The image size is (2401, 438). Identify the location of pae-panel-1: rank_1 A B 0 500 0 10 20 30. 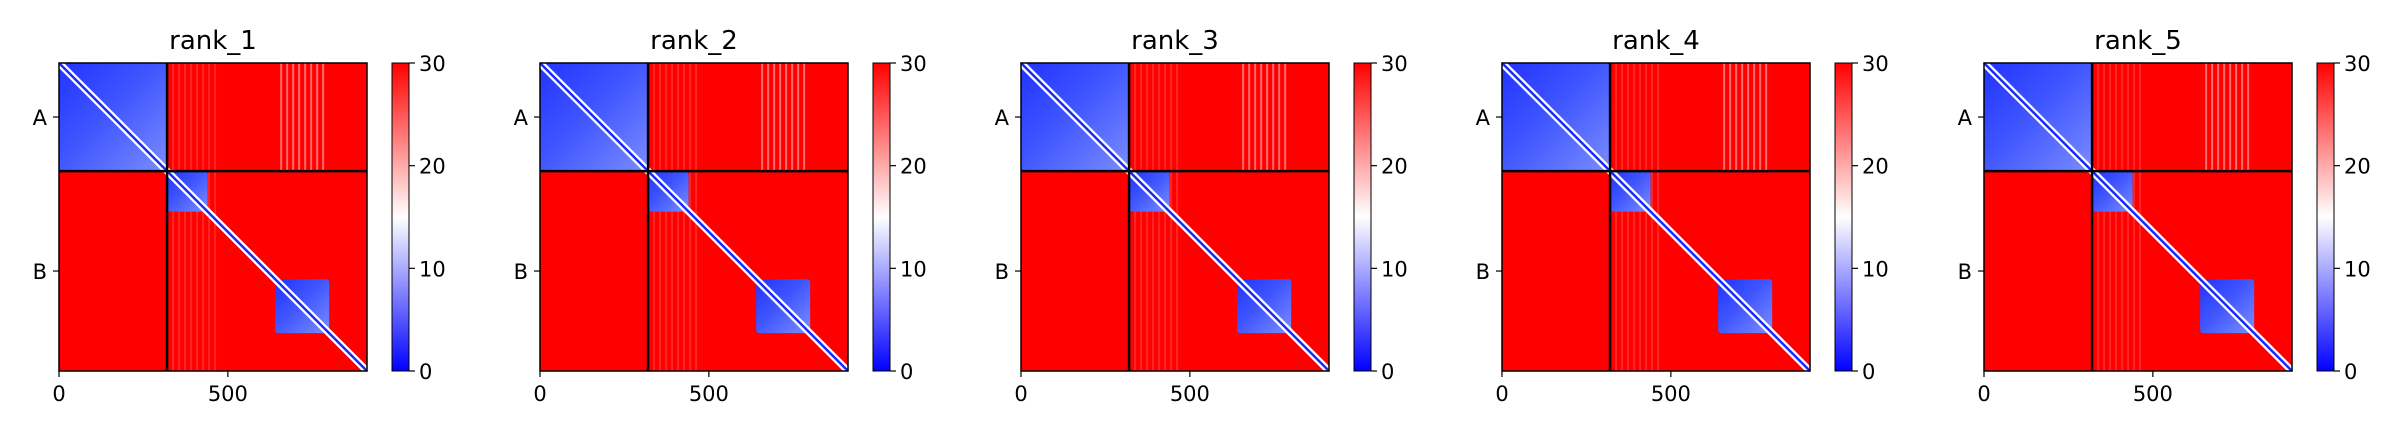
(239, 216).